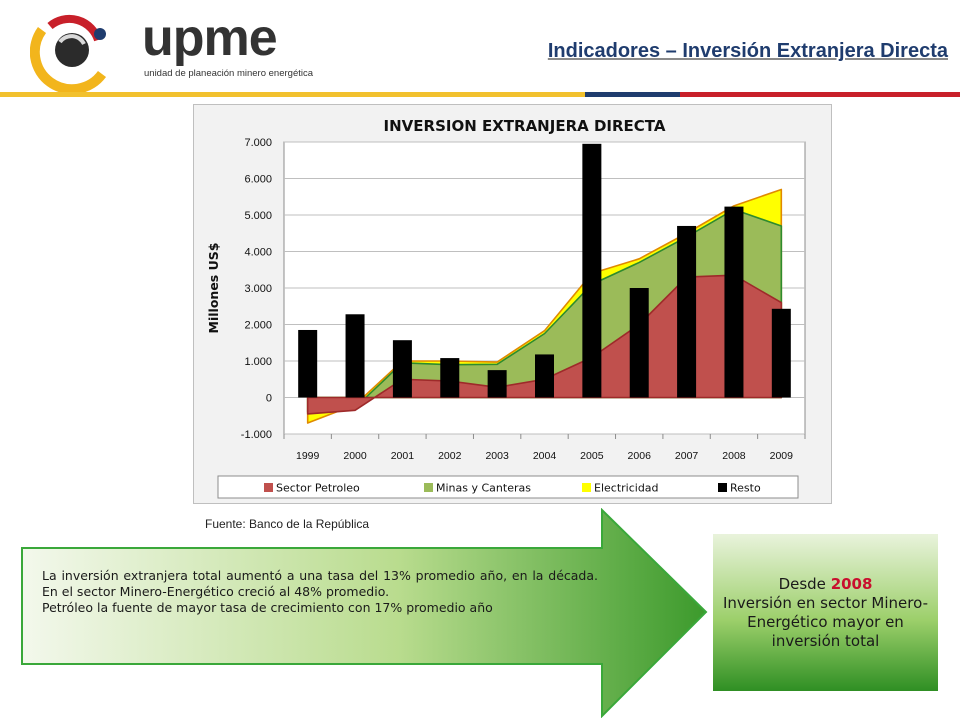 The height and width of the screenshot is (720, 960). Describe the element at coordinates (68, 53) in the screenshot. I see `upme-emblem-icon` at that location.